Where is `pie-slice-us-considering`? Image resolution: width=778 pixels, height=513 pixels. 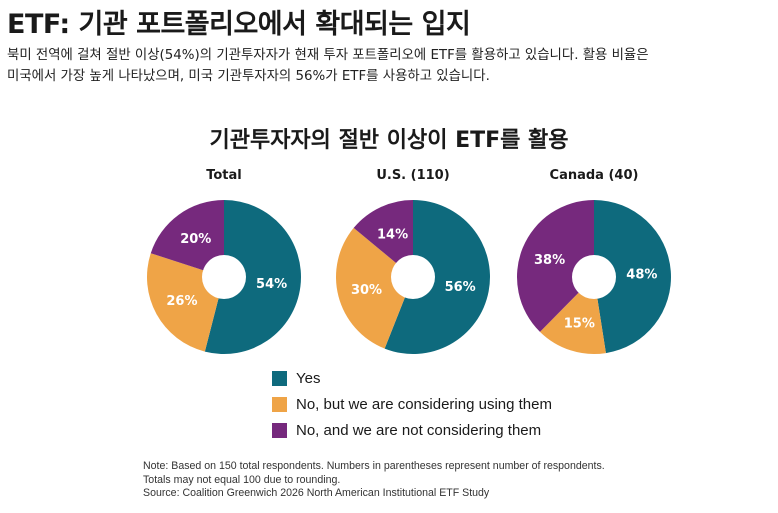
pie-slice-us-considering is located at coordinates (374, 288).